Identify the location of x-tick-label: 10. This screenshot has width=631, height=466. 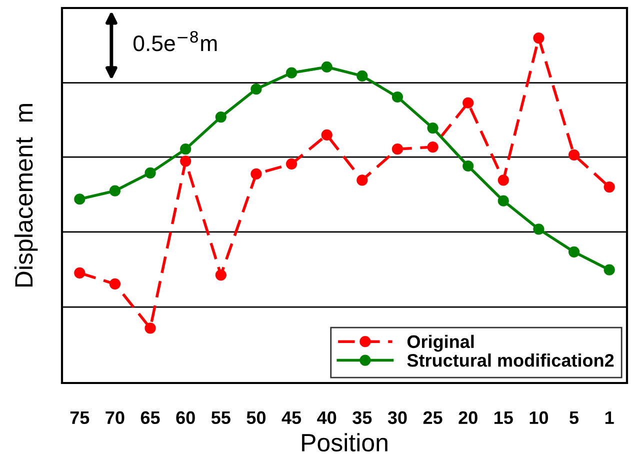
(539, 417).